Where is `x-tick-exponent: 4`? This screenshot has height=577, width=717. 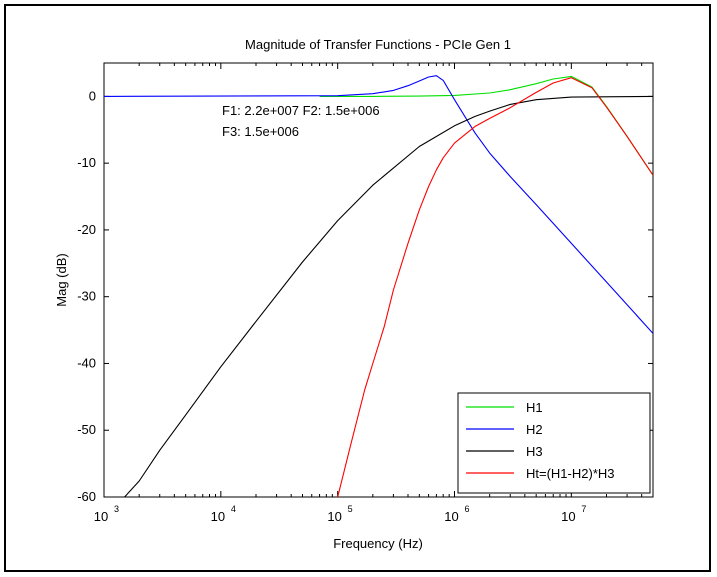 x-tick-exponent: 4 is located at coordinates (233, 509).